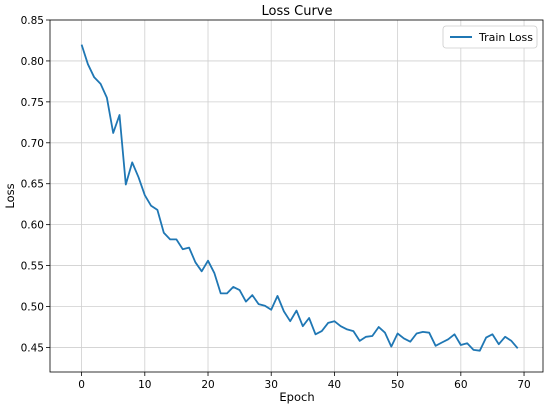  What do you see at coordinates (32, 144) in the screenshot?
I see `y-tick-label: 0.70` at bounding box center [32, 144].